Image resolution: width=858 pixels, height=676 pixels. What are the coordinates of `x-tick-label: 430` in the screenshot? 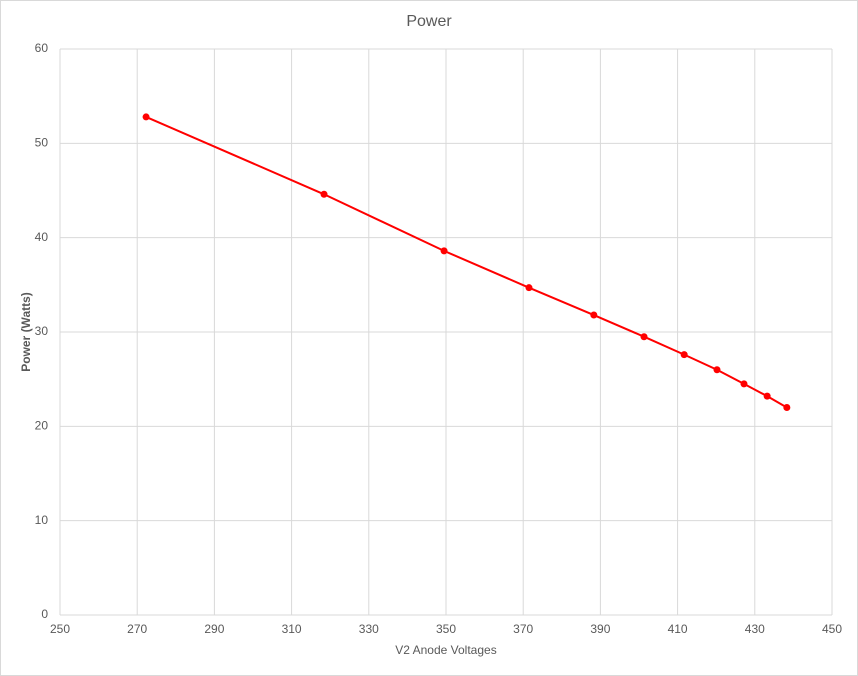 It's located at (755, 629).